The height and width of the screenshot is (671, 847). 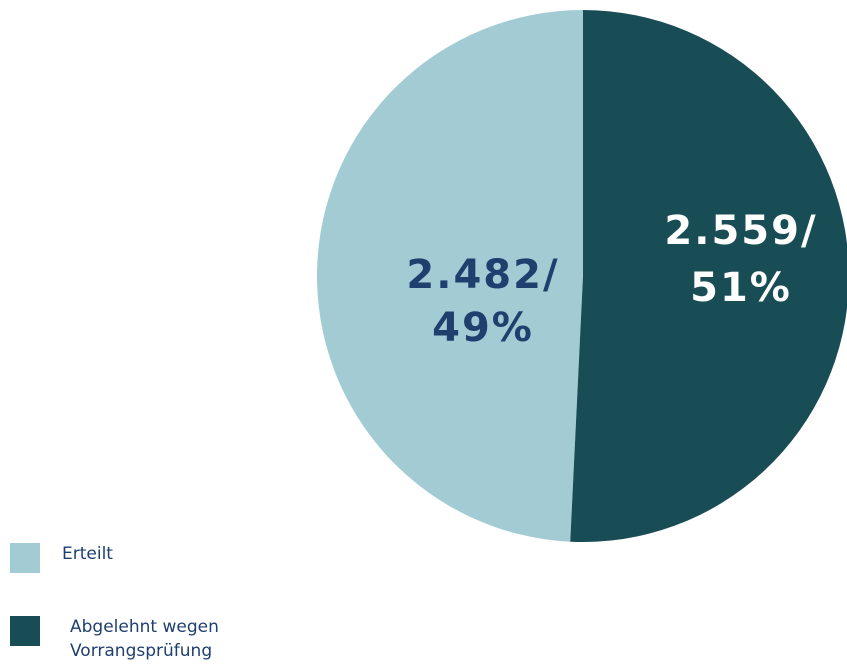 What do you see at coordinates (741, 288) in the screenshot?
I see `value-label: 51%` at bounding box center [741, 288].